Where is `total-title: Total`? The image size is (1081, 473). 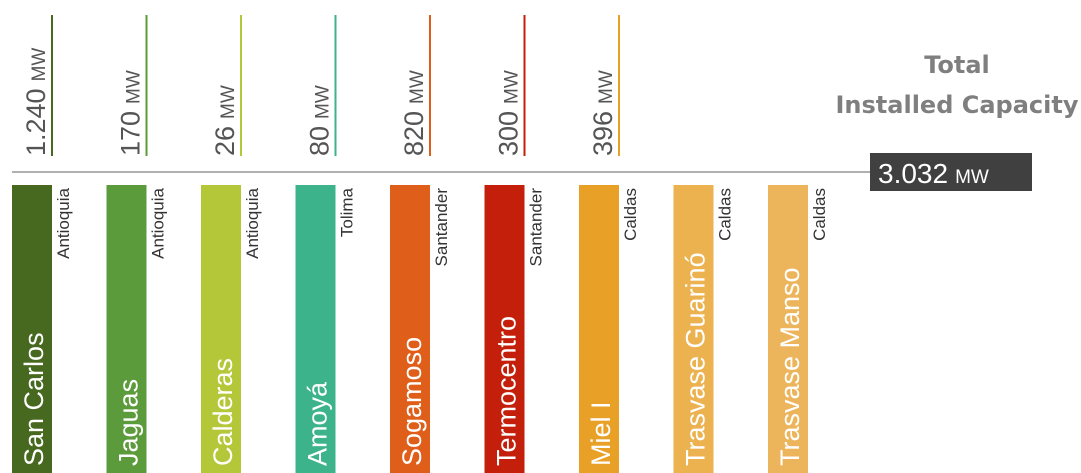
total-title: Total is located at coordinates (957, 65).